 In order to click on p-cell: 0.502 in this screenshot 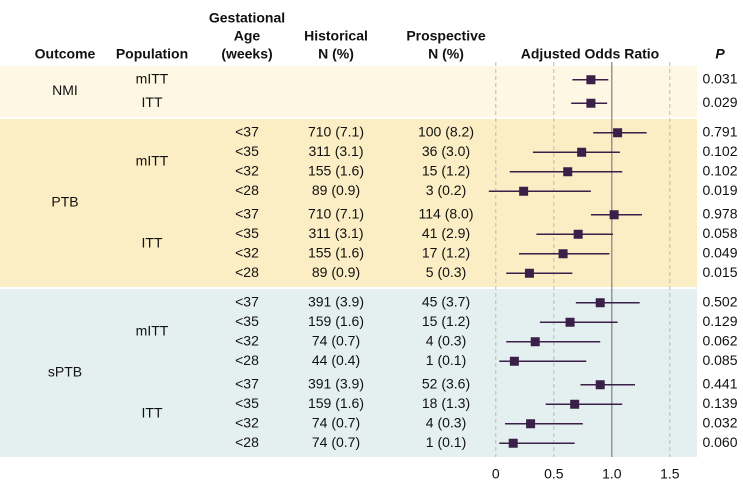, I will do `click(719, 301)`.